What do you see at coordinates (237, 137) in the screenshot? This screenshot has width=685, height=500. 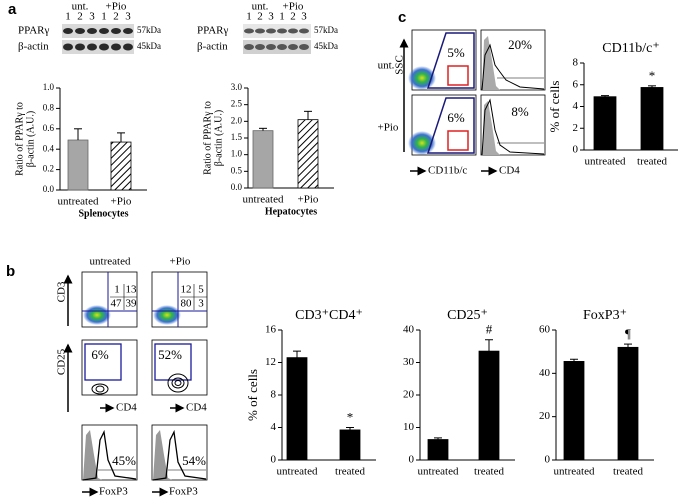 I see `y-tick-label: 1.5` at bounding box center [237, 137].